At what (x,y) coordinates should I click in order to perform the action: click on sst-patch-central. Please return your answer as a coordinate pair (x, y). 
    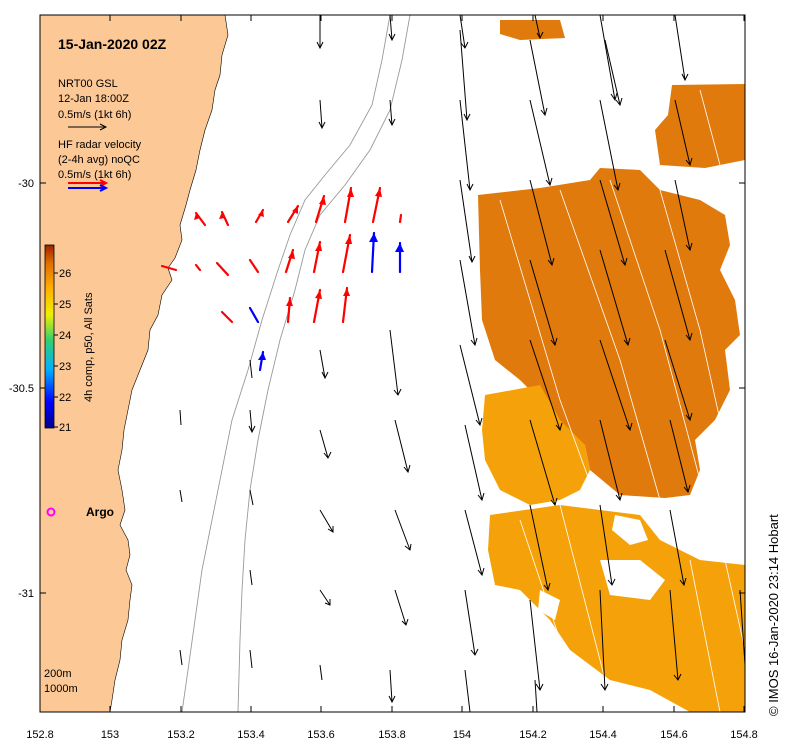
    Looking at the image, I should click on (609, 333).